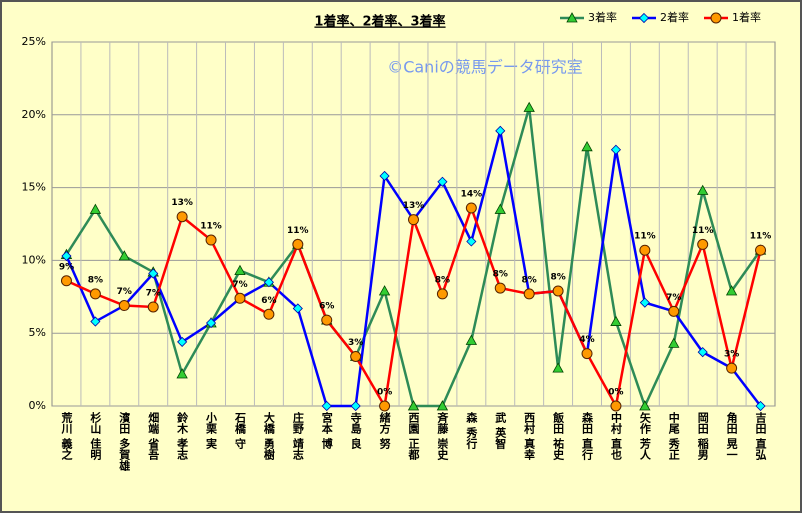 Image resolution: width=802 pixels, height=513 pixels. Describe the element at coordinates (414, 436) in the screenshot. I see `x-tick-label: 西園 正都` at that location.